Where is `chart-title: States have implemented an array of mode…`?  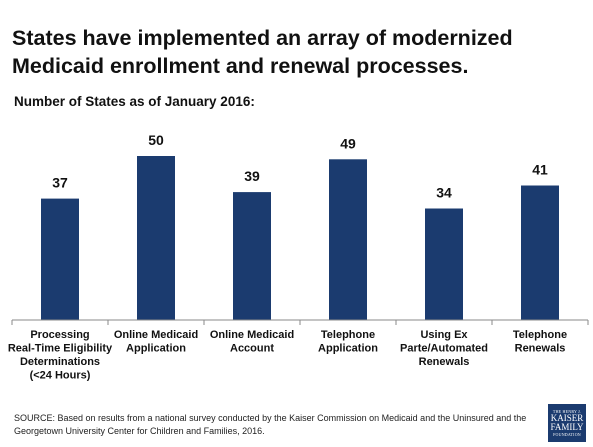 chart-title: States have implemented an array of mode… is located at coordinates (262, 52).